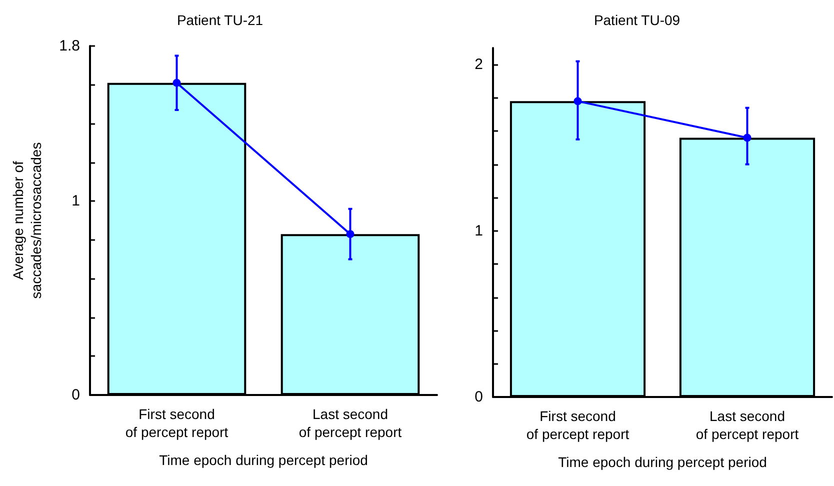 The width and height of the screenshot is (834, 486). I want to click on chart-title: Patient TU-09, so click(637, 20).